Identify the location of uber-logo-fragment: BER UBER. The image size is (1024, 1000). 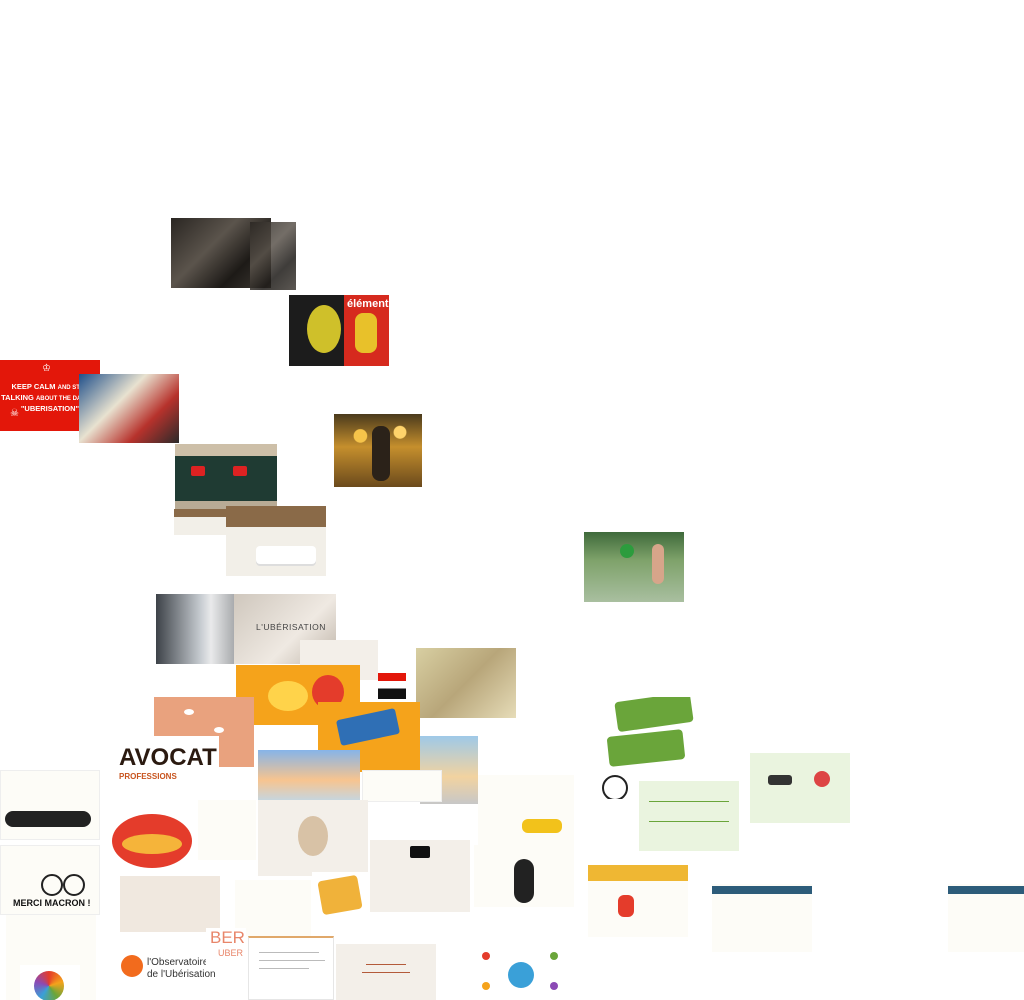
(226, 948).